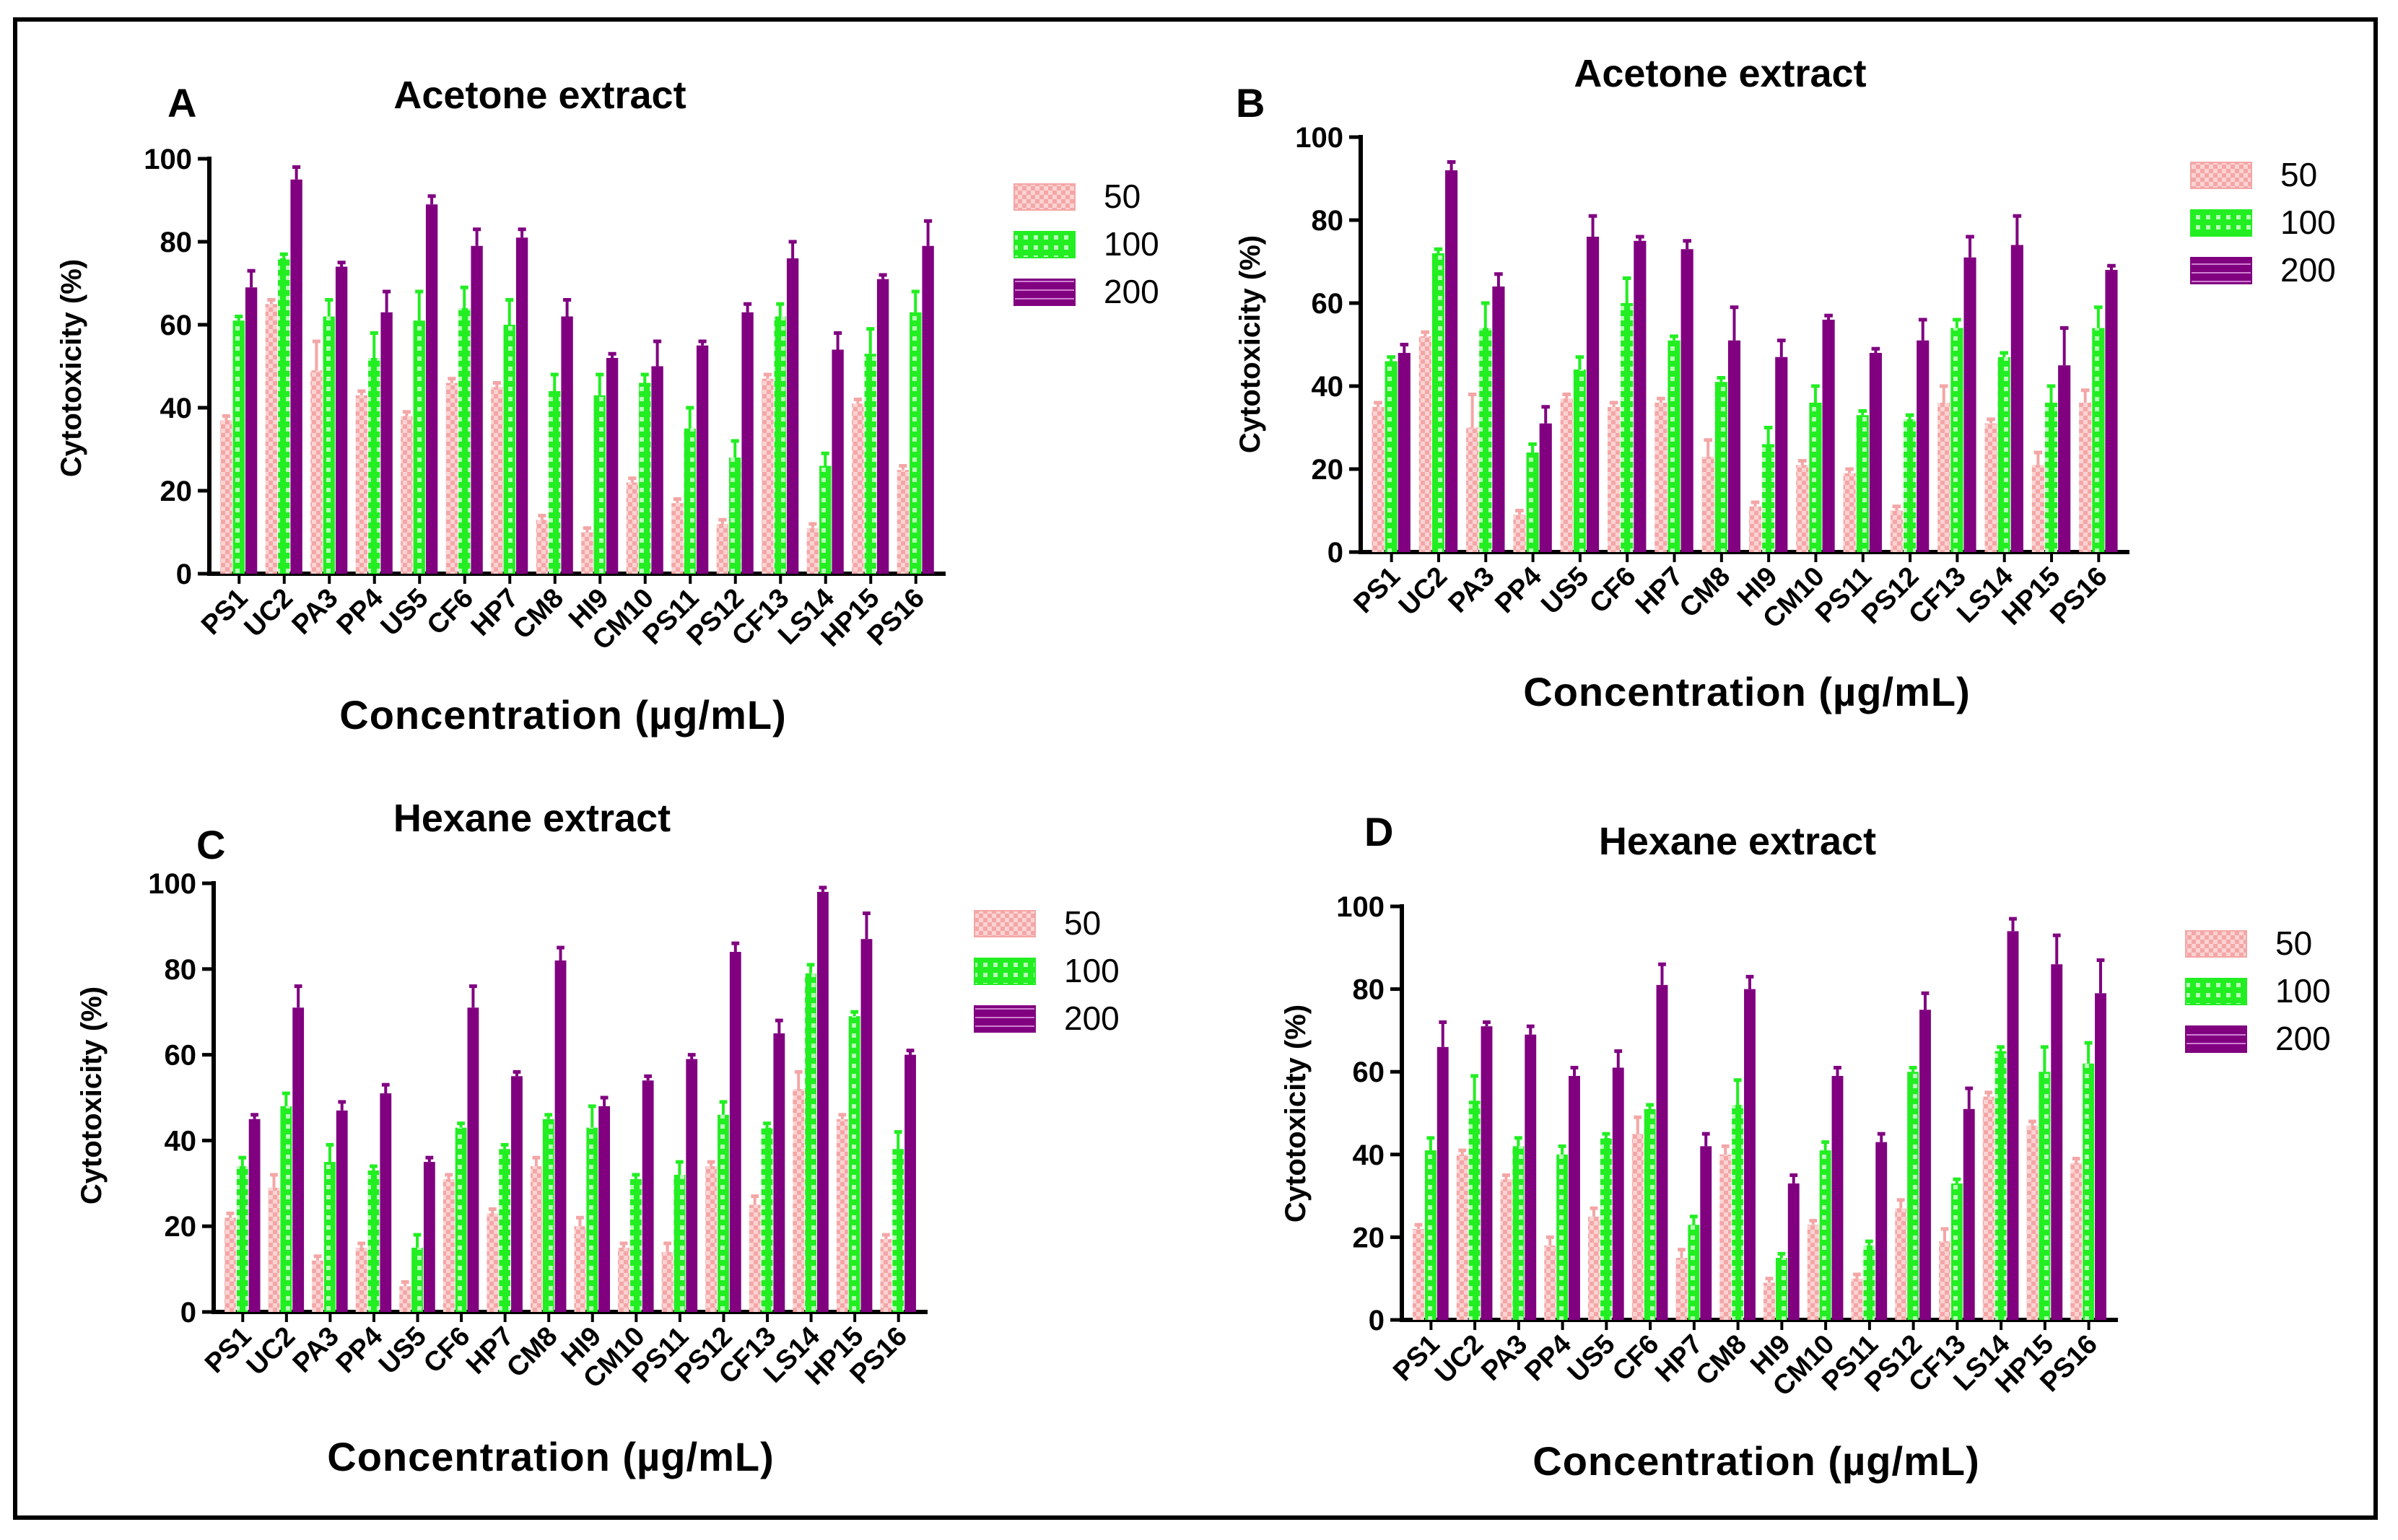 The image size is (2398, 1540). Describe the element at coordinates (1082, 923) in the screenshot. I see `legend-label-50: 50` at that location.